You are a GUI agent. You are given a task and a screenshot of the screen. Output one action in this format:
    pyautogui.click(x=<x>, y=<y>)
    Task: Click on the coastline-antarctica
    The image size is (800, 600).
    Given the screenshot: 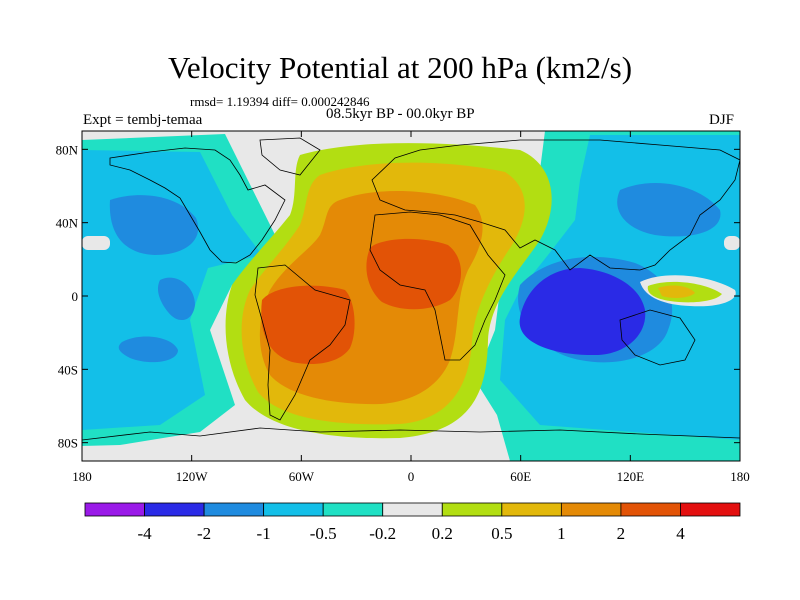 What is the action you would take?
    pyautogui.click(x=411, y=434)
    